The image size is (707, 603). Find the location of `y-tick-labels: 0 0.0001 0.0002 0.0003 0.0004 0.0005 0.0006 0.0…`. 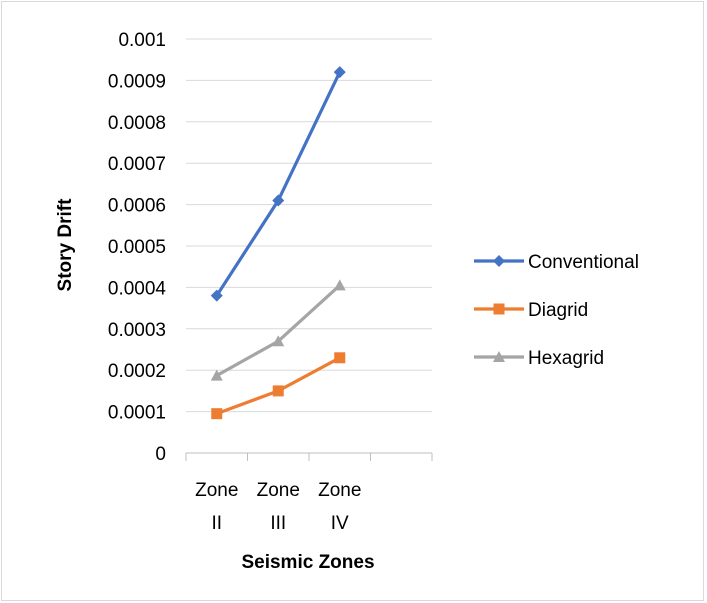

y-tick-labels: 0 0.0001 0.0002 0.0003 0.0004 0.0005 0.0006 0.0… is located at coordinates (137, 247).